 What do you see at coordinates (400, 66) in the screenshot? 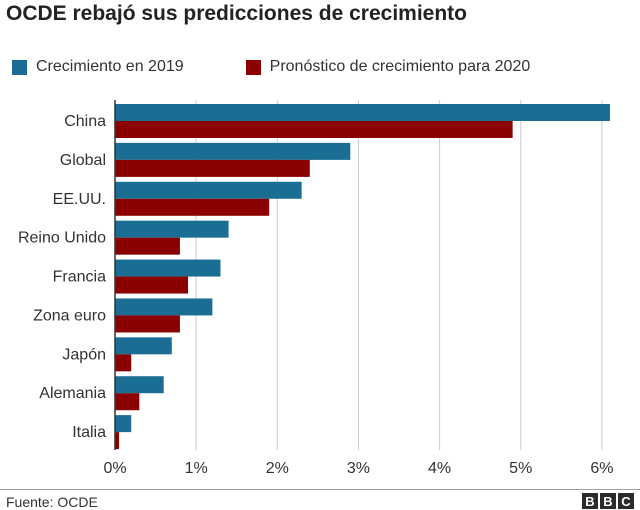
I see `legend-label-2020: Pronóstico de crecimiento para 2020` at bounding box center [400, 66].